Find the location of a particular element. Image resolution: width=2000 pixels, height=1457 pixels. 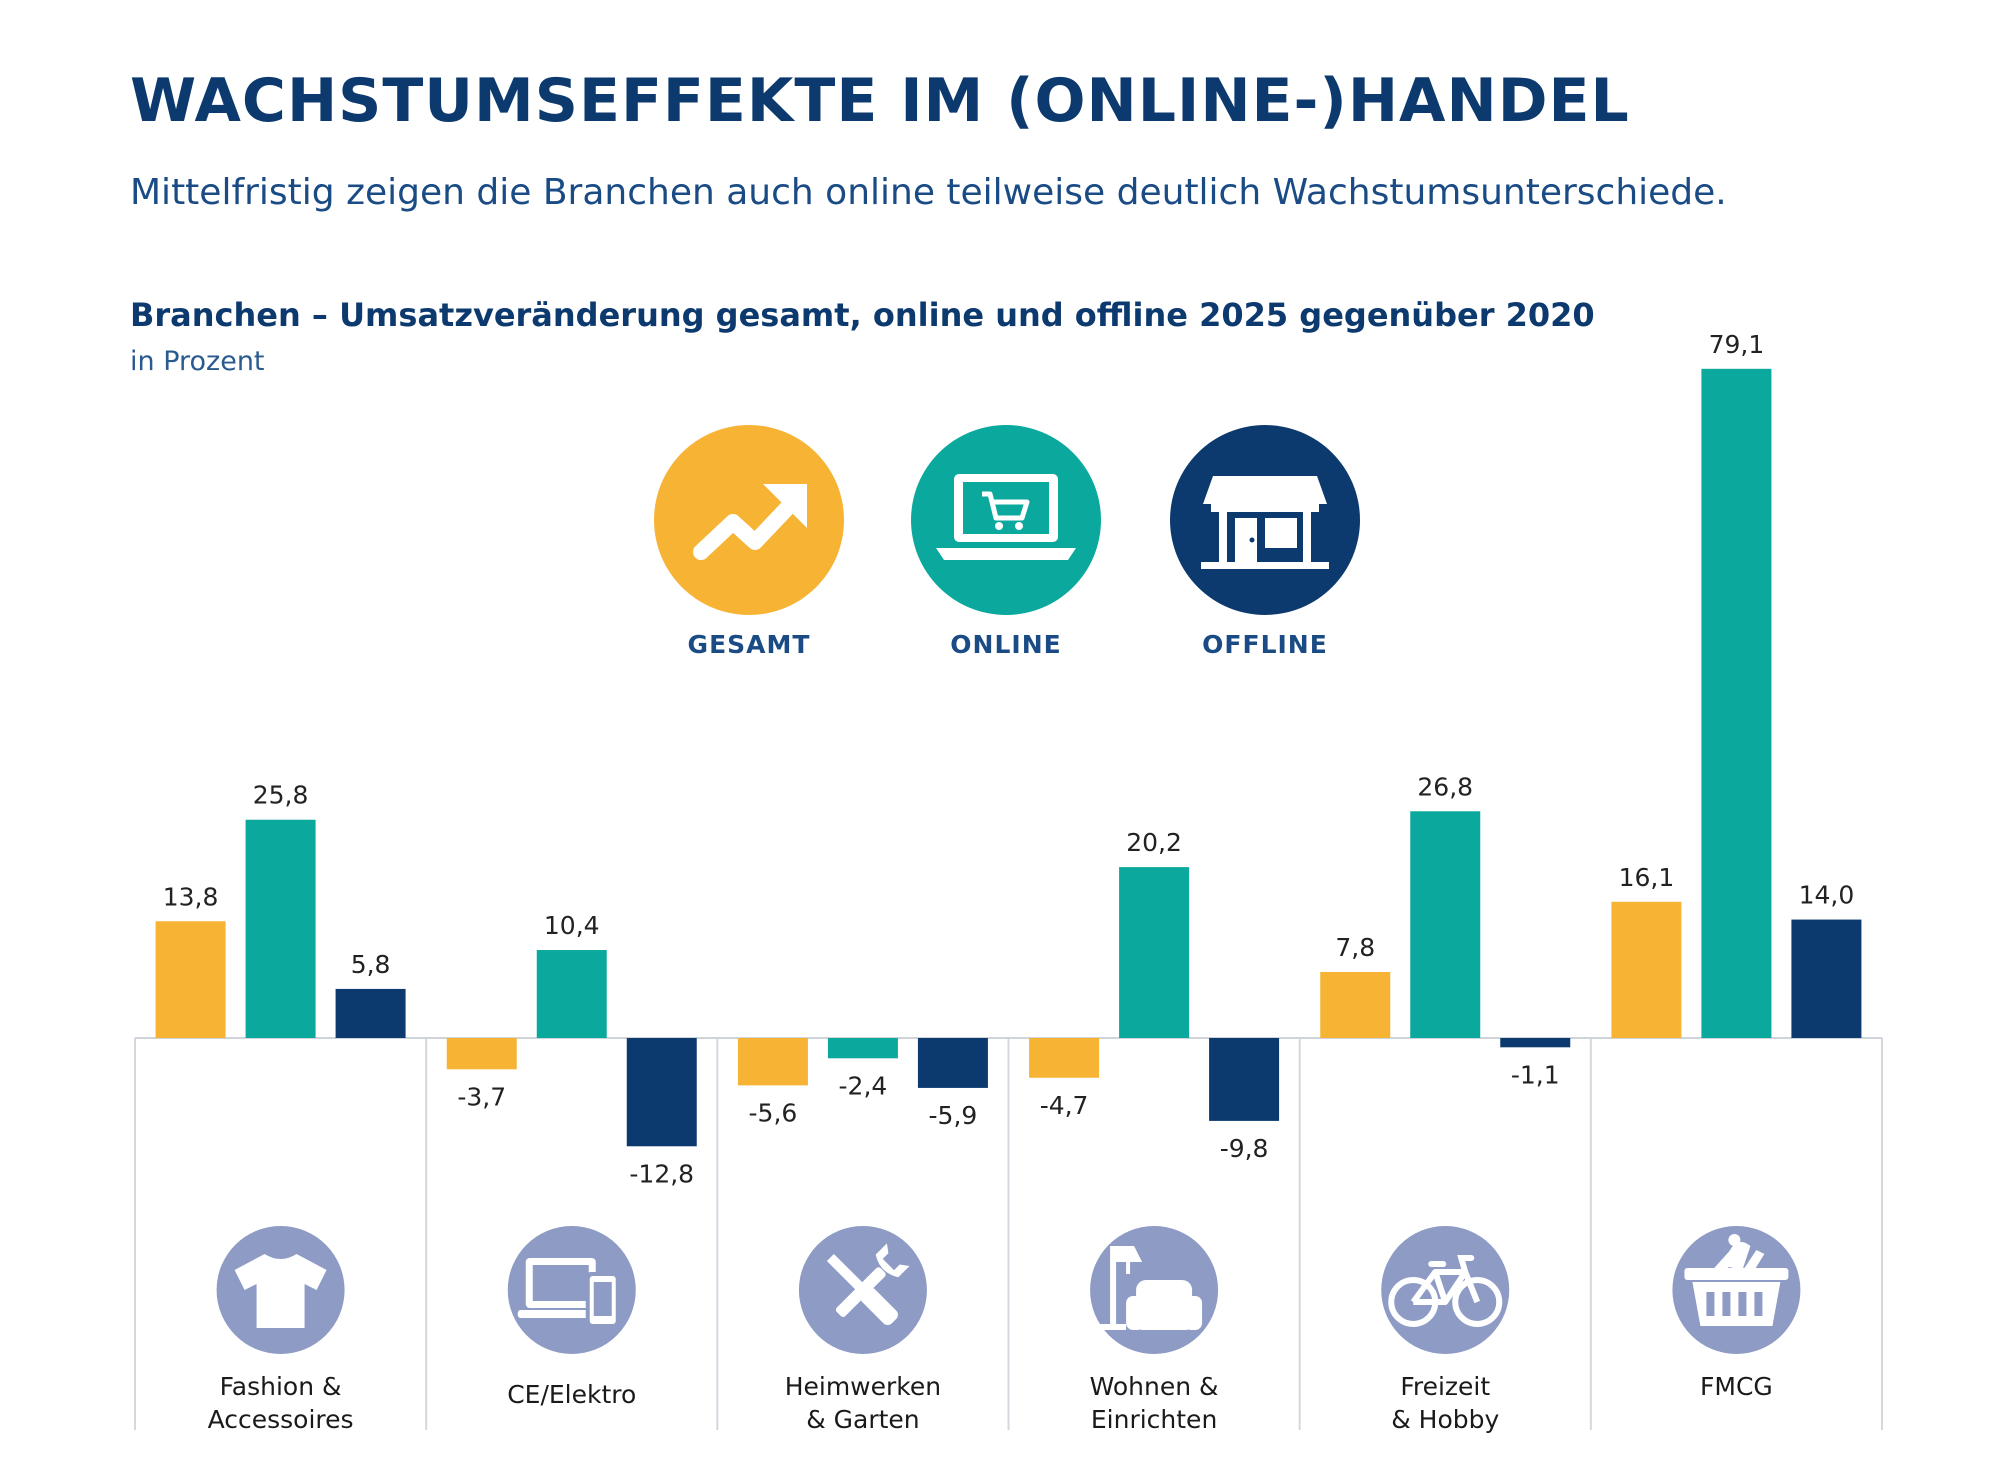

data-label: 26,8 is located at coordinates (1445, 786).